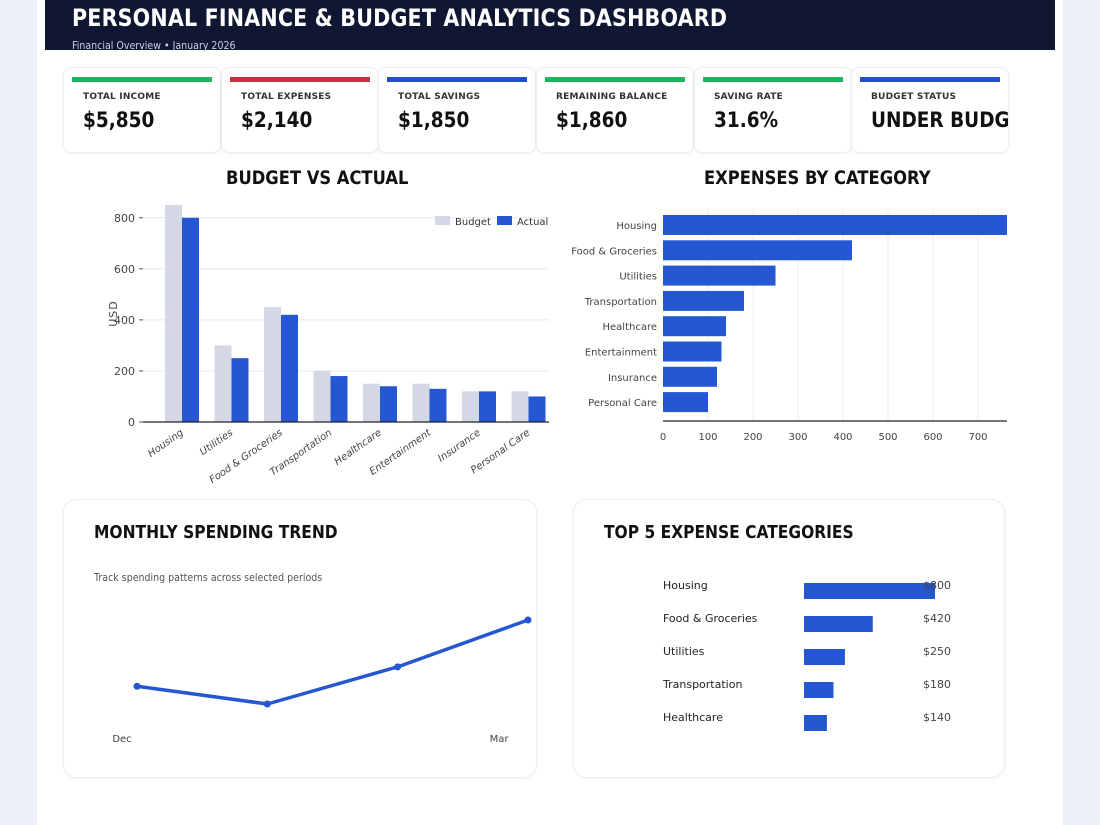 The height and width of the screenshot is (825, 1100). Describe the element at coordinates (638, 277) in the screenshot. I see `y-tick-label: Utilities` at that location.